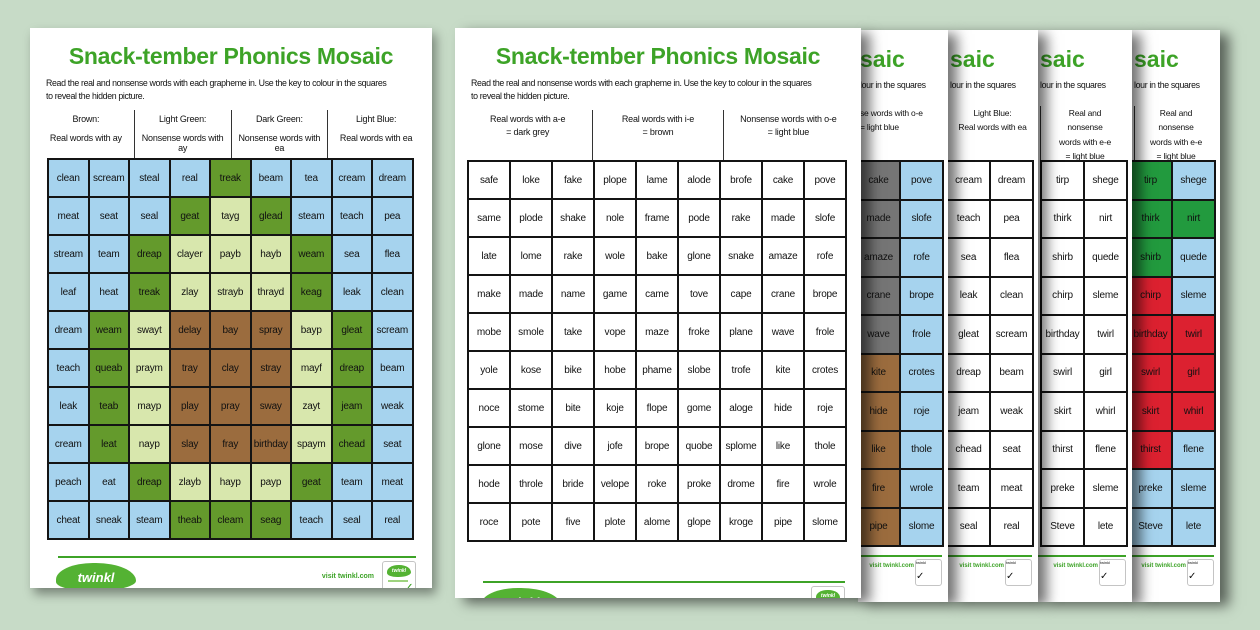 This screenshot has height=630, width=1260. Describe the element at coordinates (182, 139) in the screenshot. I see `key-section: Light Green: Nonsense words with ay` at that location.